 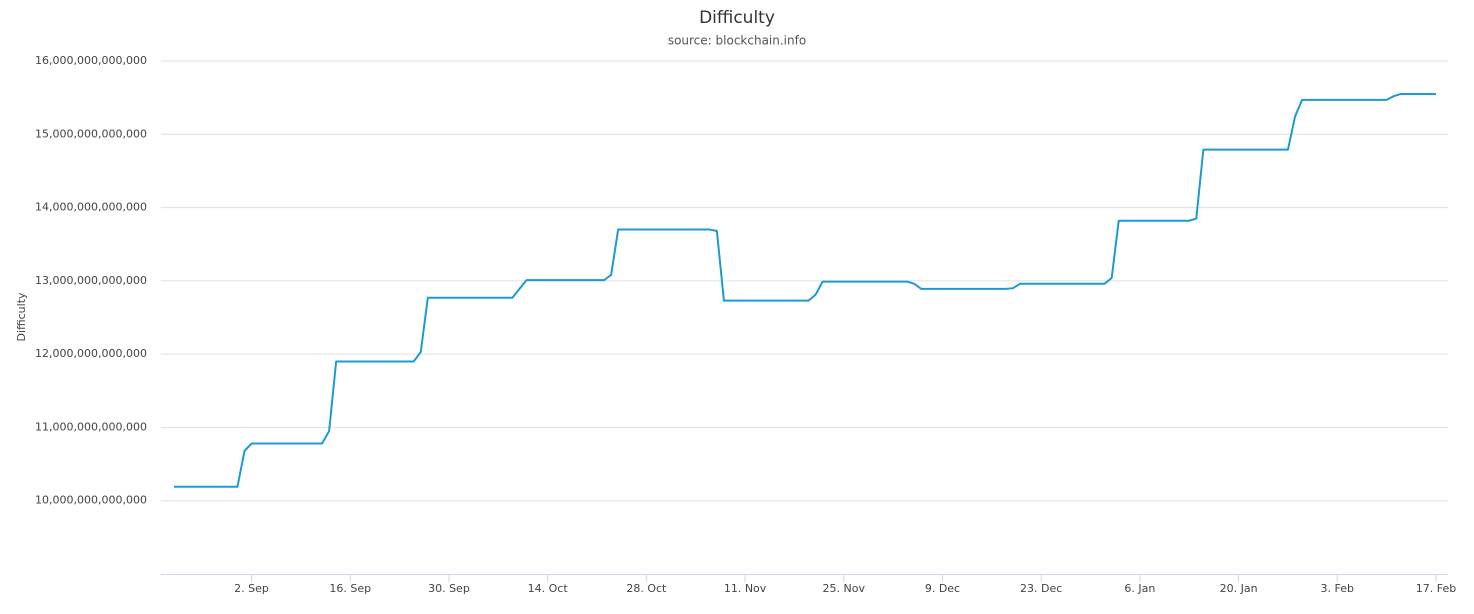 I want to click on y-axis-label: Difficulty, so click(x=21, y=317).